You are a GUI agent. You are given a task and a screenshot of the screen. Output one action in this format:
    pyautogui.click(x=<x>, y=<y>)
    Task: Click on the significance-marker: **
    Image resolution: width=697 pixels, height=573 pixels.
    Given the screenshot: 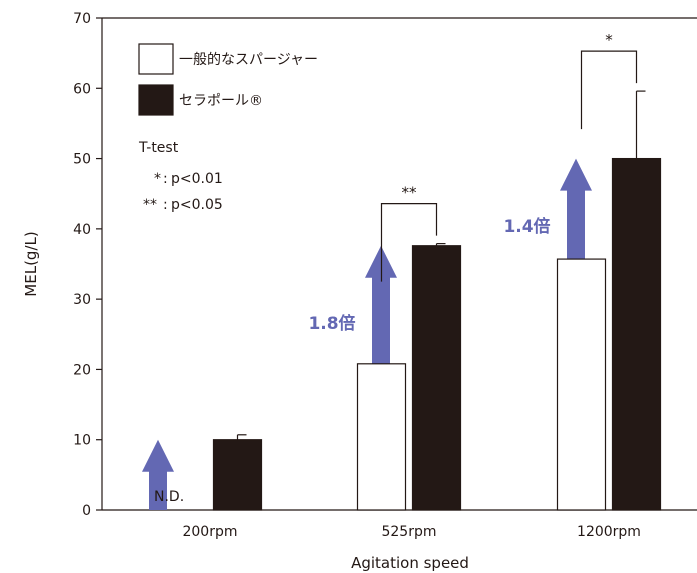 What is the action you would take?
    pyautogui.click(x=410, y=193)
    